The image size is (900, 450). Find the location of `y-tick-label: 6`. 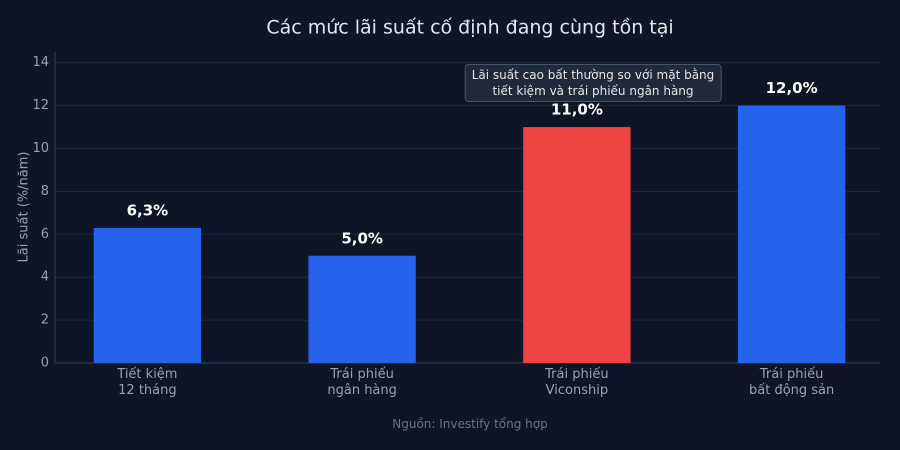

y-tick-label: 6 is located at coordinates (45, 234).